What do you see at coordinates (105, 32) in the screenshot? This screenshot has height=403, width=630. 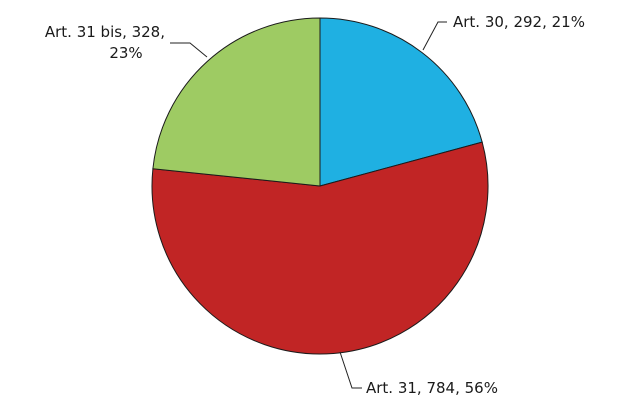 I see `slice-label-art-31-bis-line1: Art. 31 bis, 328,` at bounding box center [105, 32].